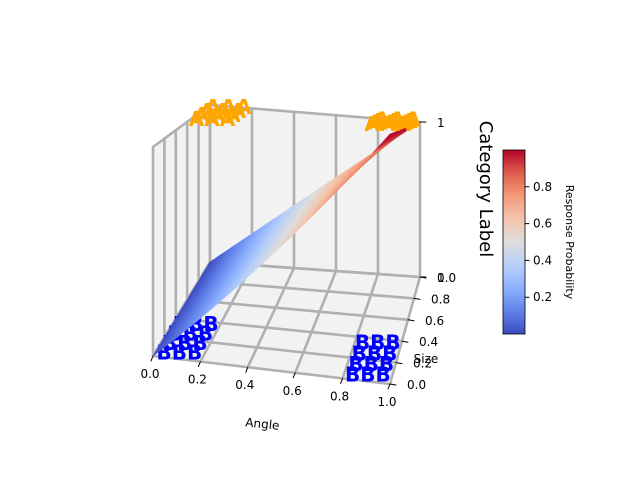 The image size is (640, 484). I want to click on grid-line-left-z, so click(181, 126).